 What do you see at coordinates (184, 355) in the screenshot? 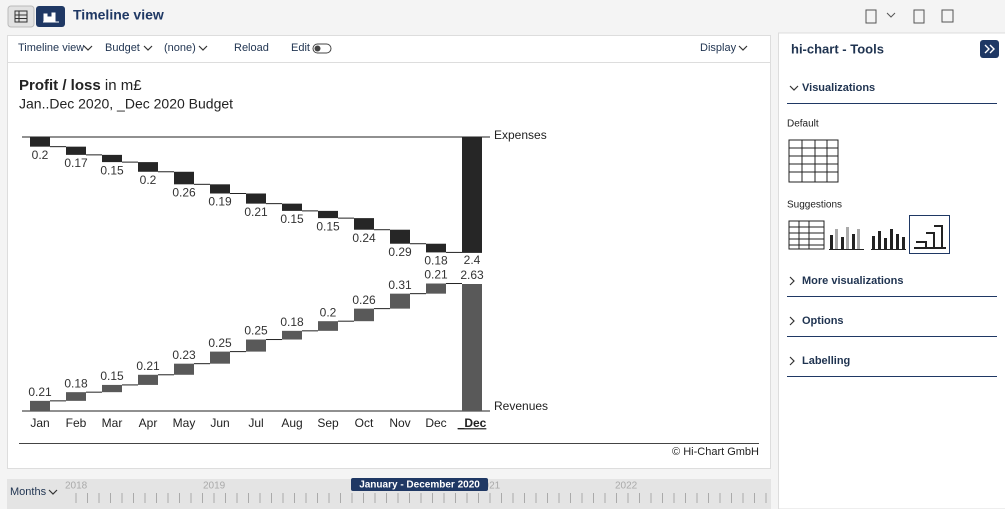
I see `value-label: 0.23` at bounding box center [184, 355].